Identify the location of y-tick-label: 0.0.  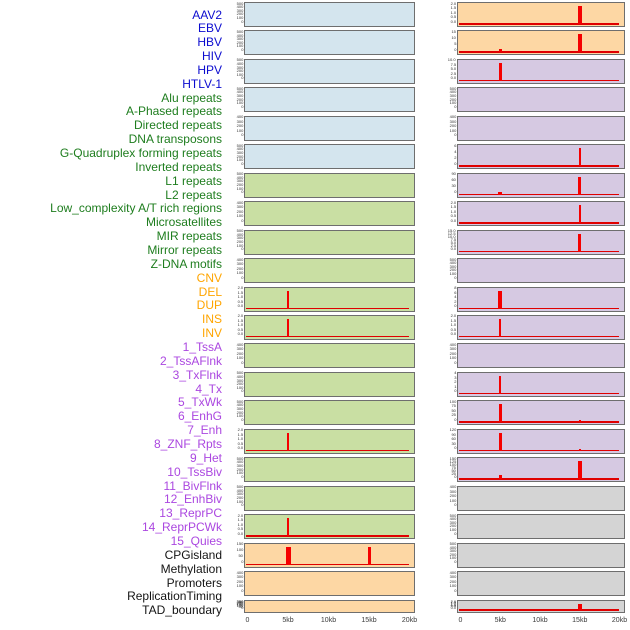
(453, 21).